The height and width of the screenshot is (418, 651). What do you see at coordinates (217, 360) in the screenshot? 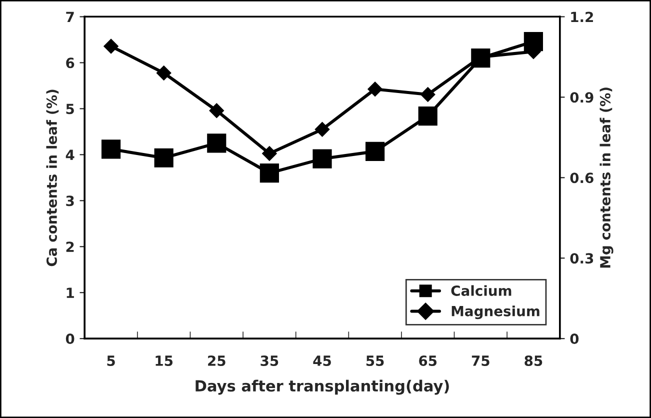
I see `x-tick-label: 25` at bounding box center [217, 360].